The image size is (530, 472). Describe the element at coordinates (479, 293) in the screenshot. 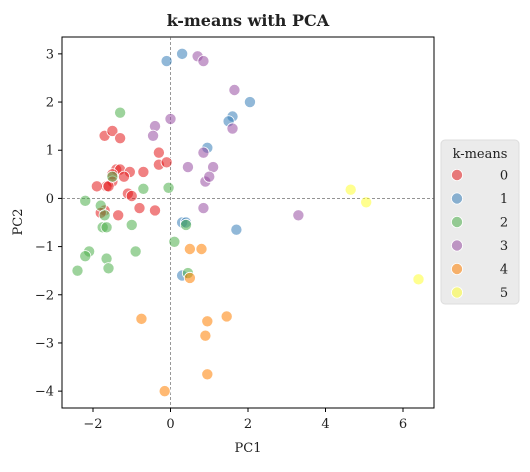

I see `legend-item-5: 5` at that location.